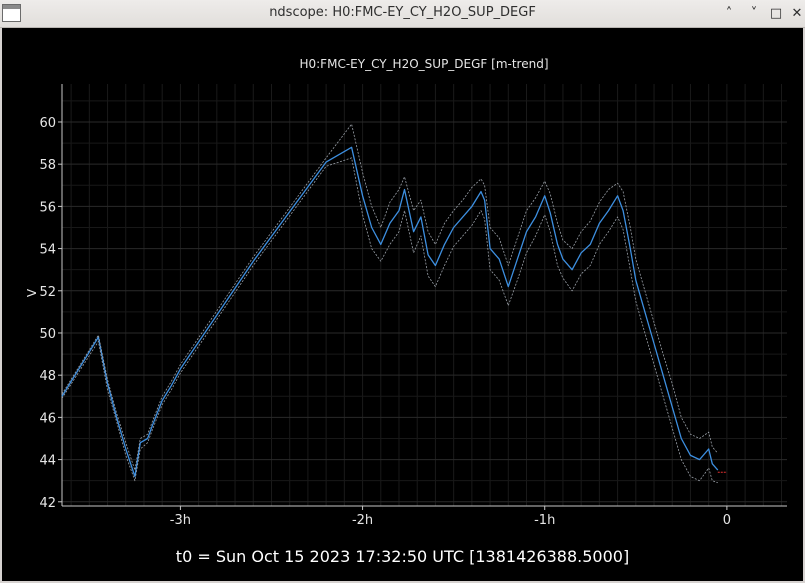  Describe the element at coordinates (47, 461) in the screenshot. I see `y-tick-label: 44` at that location.